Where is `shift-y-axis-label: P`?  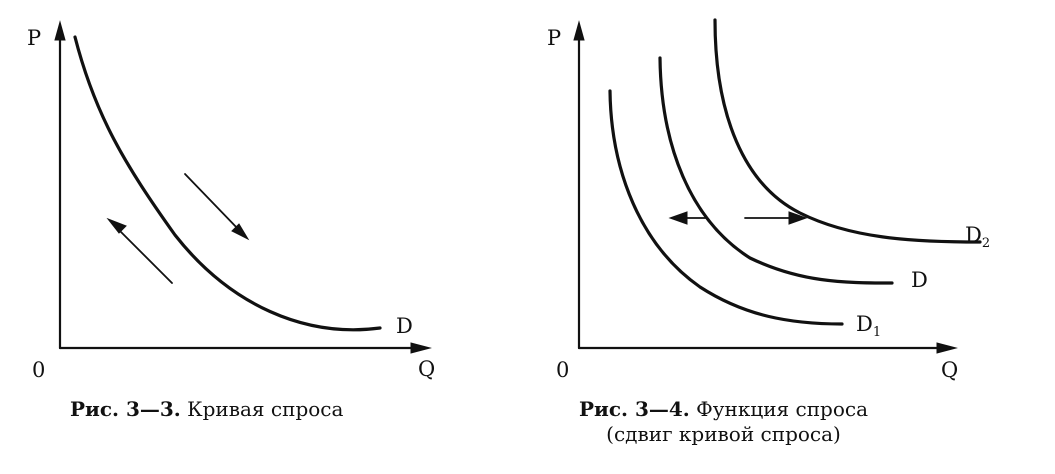
shift-y-axis-label: P is located at coordinates (554, 38).